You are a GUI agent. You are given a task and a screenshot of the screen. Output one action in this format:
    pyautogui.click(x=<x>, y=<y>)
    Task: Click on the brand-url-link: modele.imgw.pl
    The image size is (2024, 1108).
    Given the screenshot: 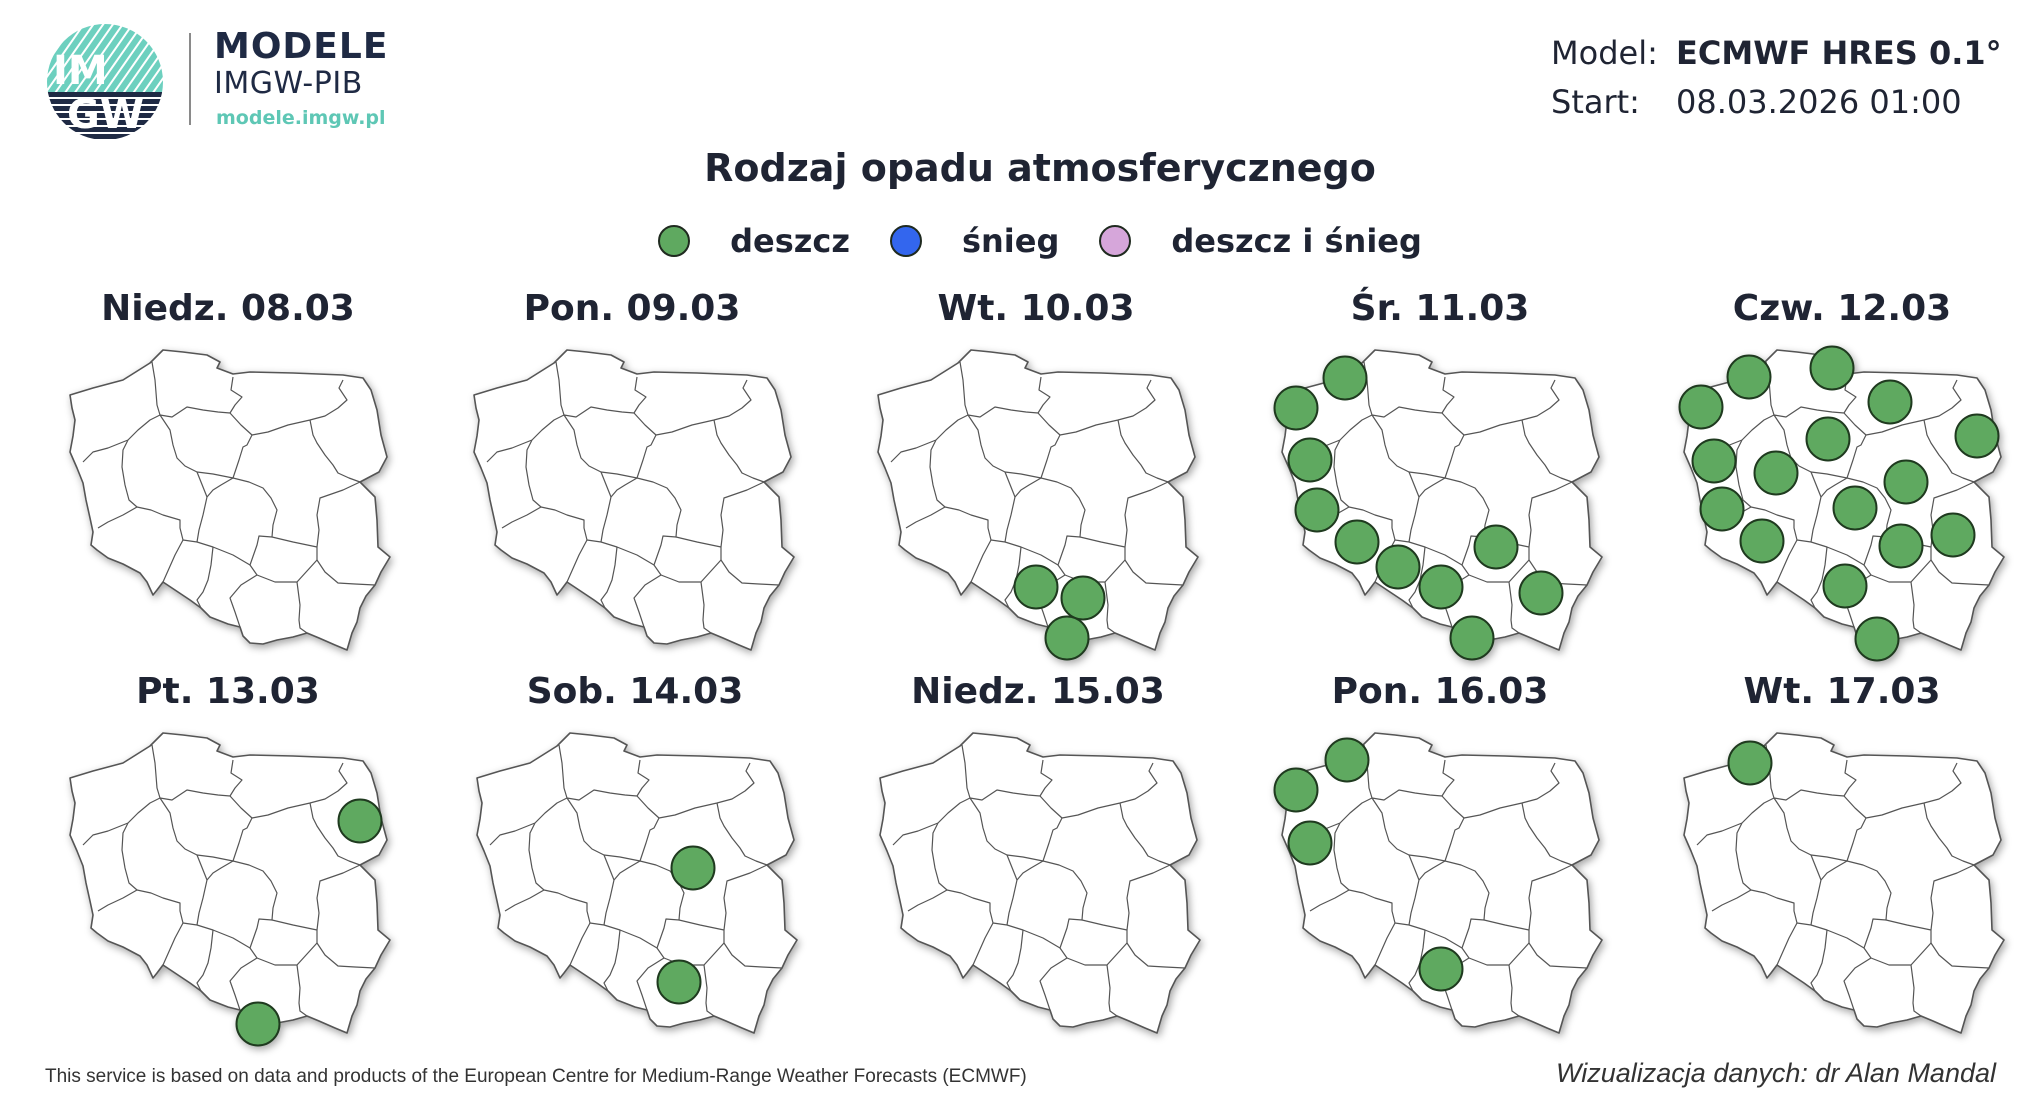 What is the action you would take?
    pyautogui.click(x=301, y=118)
    